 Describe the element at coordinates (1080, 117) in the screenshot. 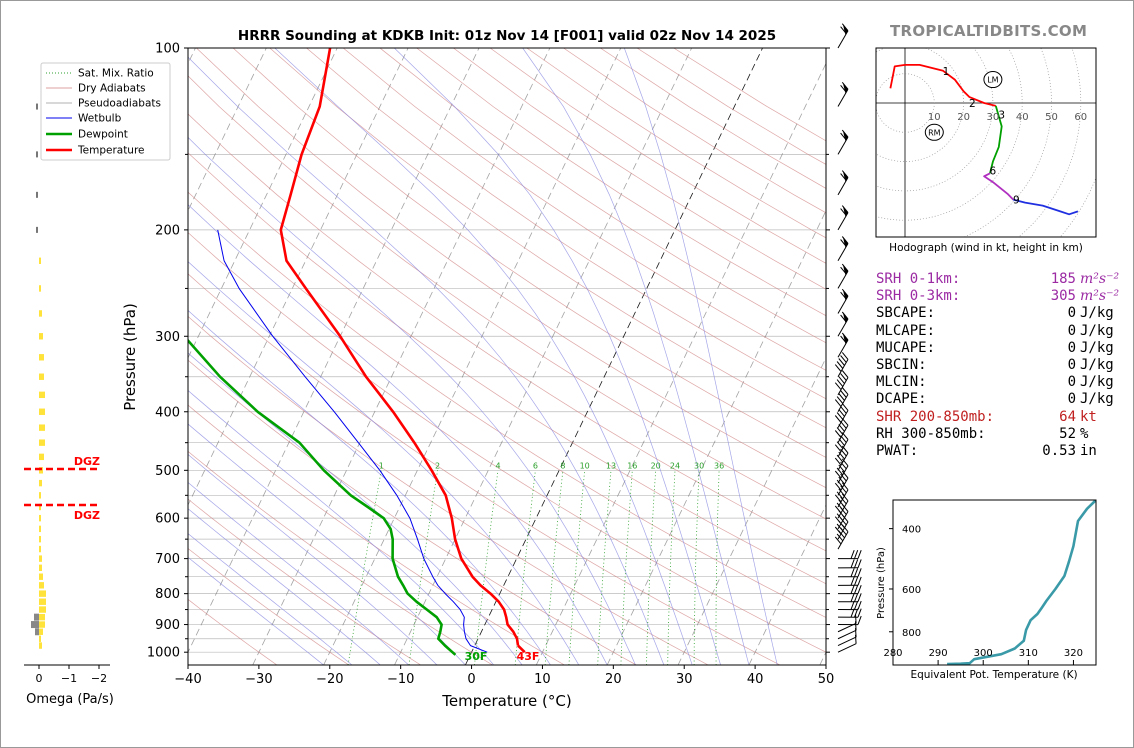

I see `hodo-ring-label: 60` at that location.